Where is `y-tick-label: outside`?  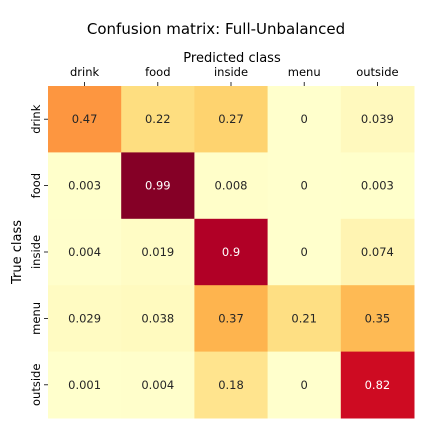 y-tick-label: outside is located at coordinates (36, 385).